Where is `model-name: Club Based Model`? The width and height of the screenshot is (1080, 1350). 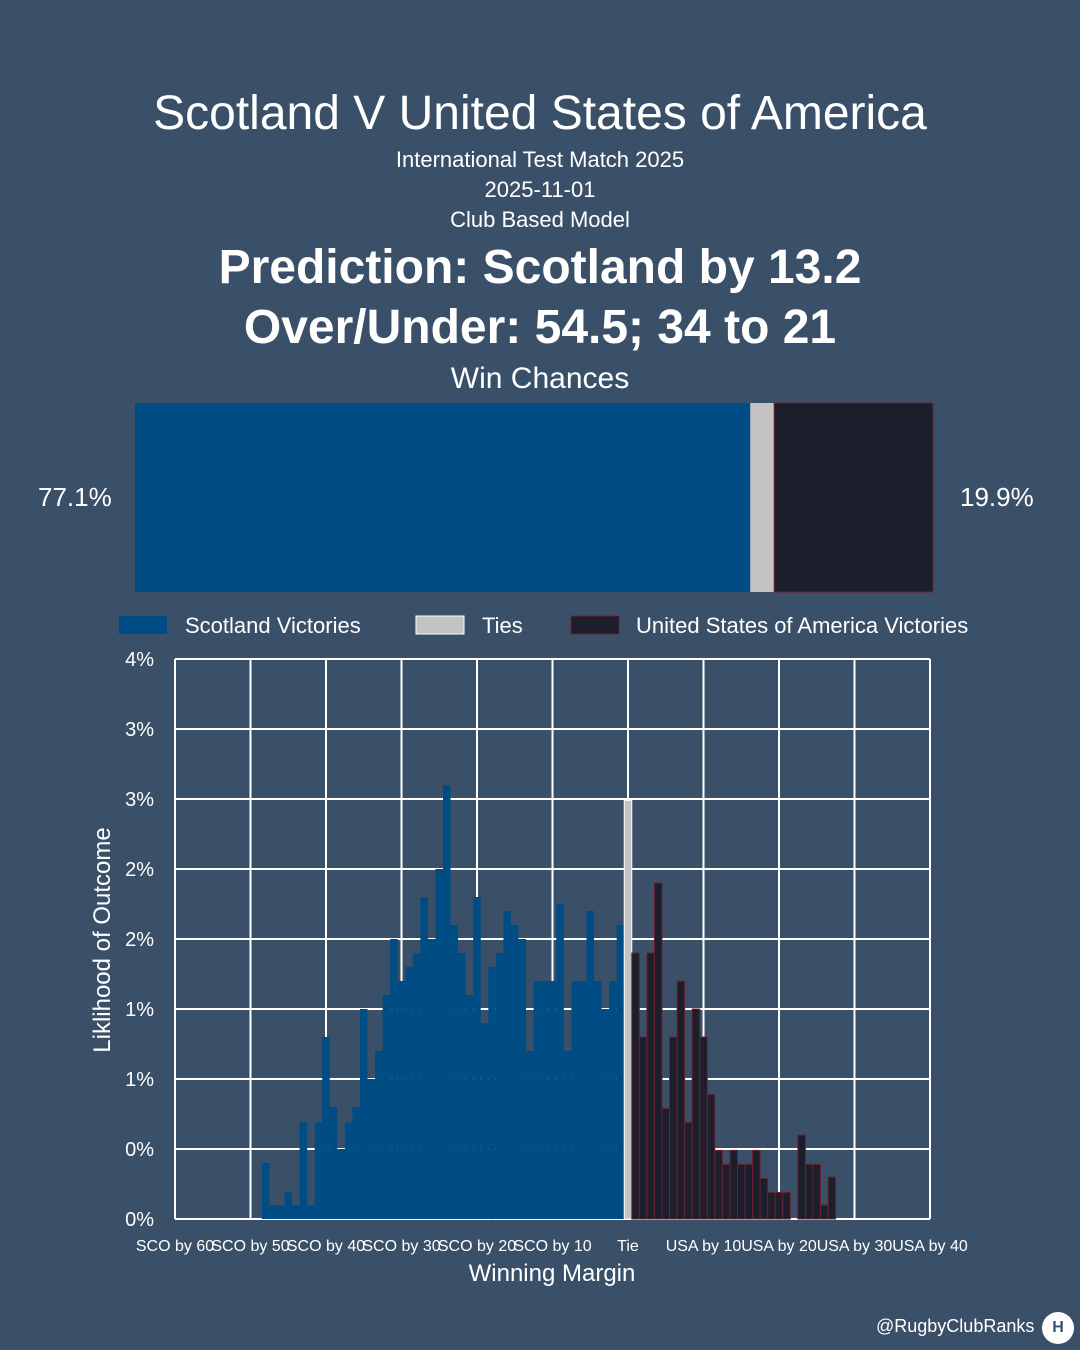
model-name: Club Based Model is located at coordinates (540, 219).